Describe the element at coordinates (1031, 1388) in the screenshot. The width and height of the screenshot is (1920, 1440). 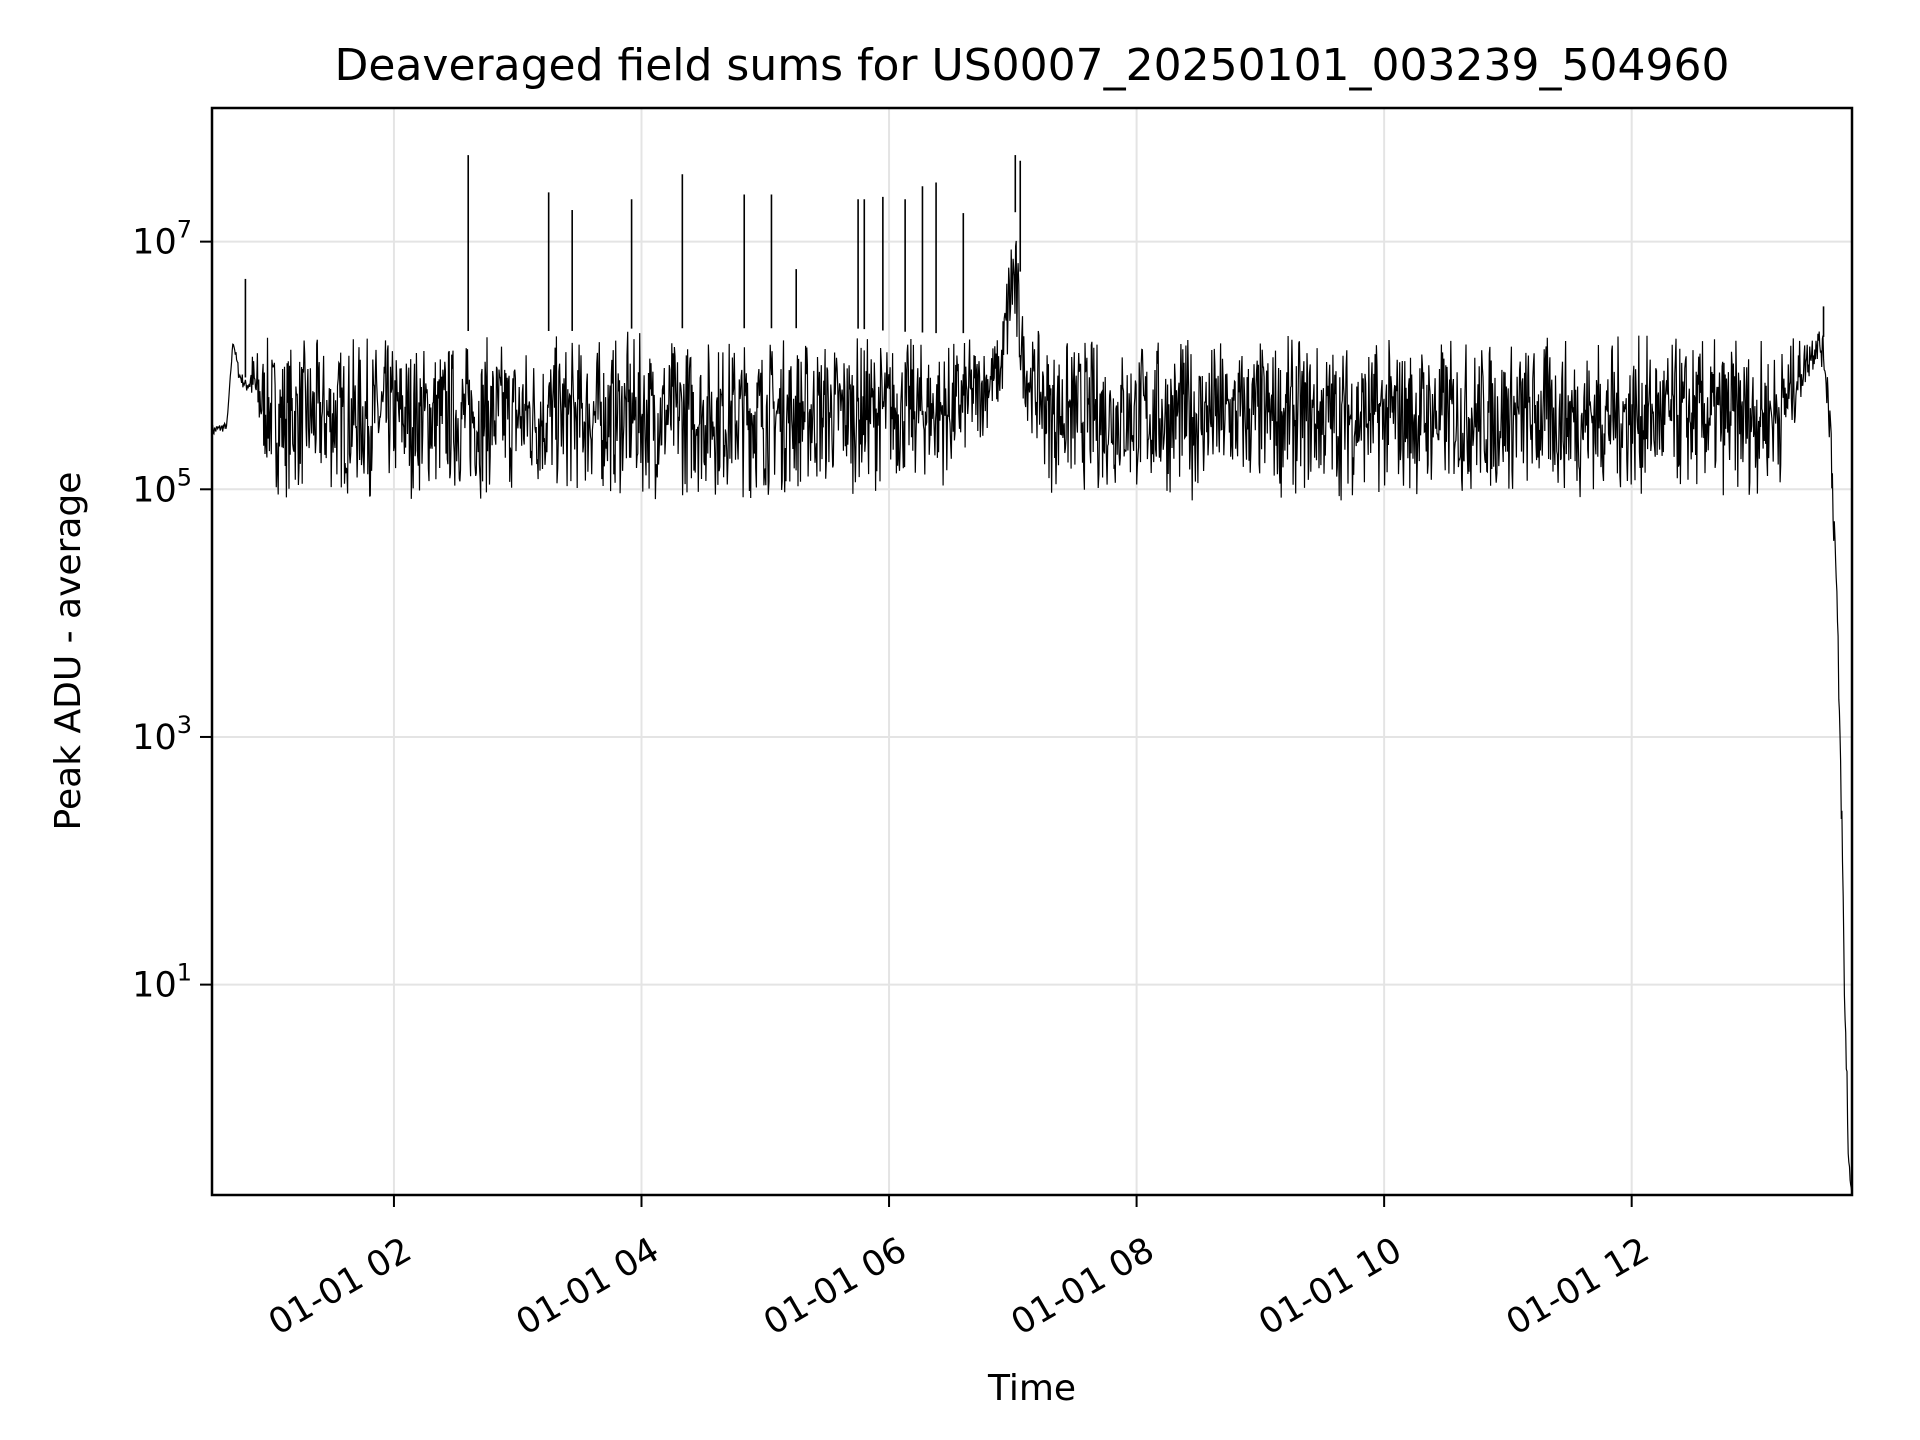
I see `x-axis-label: Time` at that location.